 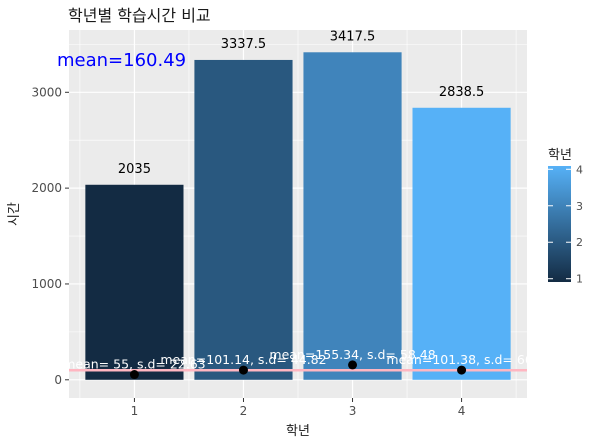 I want to click on y-tick-label: 0, so click(x=58, y=380).